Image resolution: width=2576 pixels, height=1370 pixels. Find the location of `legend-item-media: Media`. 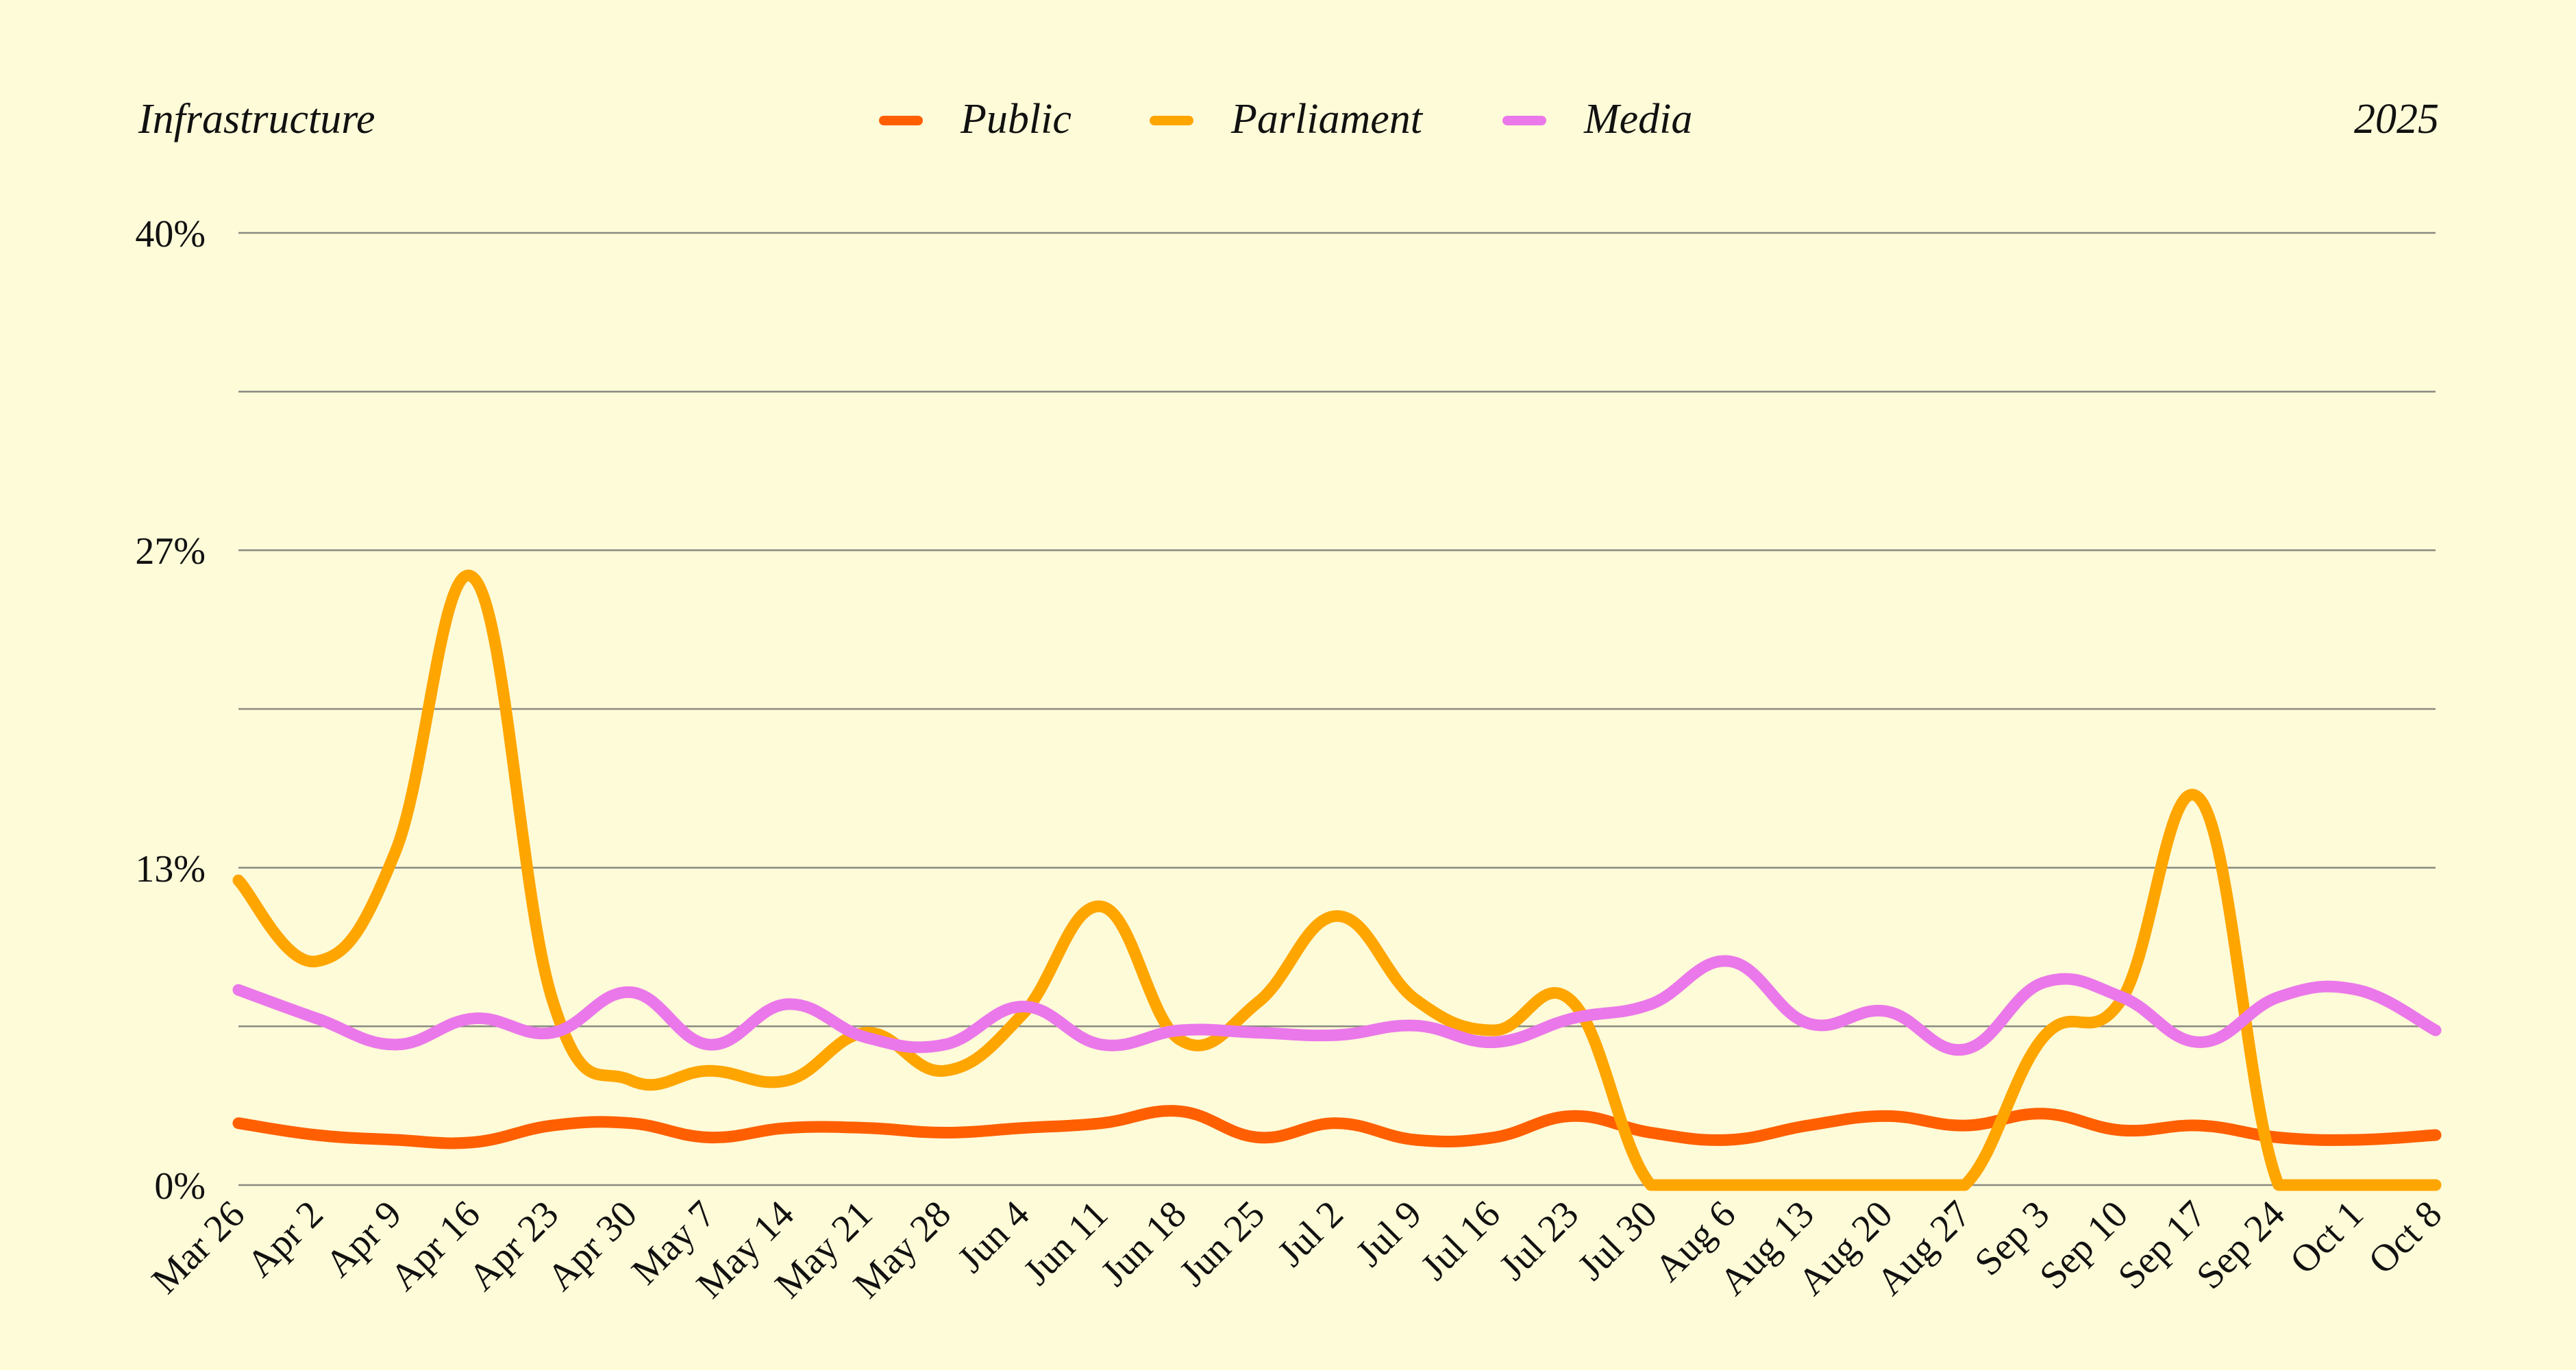

legend-item-media: Media is located at coordinates (1597, 119).